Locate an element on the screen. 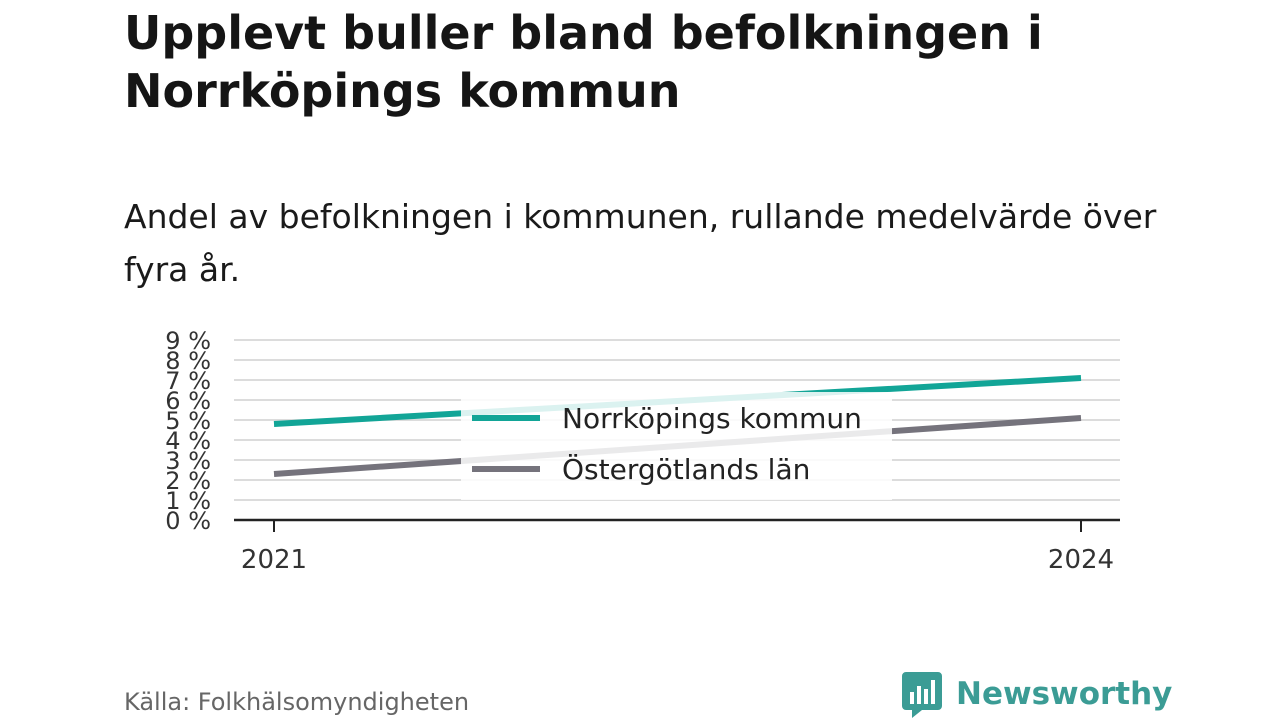 This screenshot has height=720, width=1280. y-tick-label: 3 % is located at coordinates (188, 461).